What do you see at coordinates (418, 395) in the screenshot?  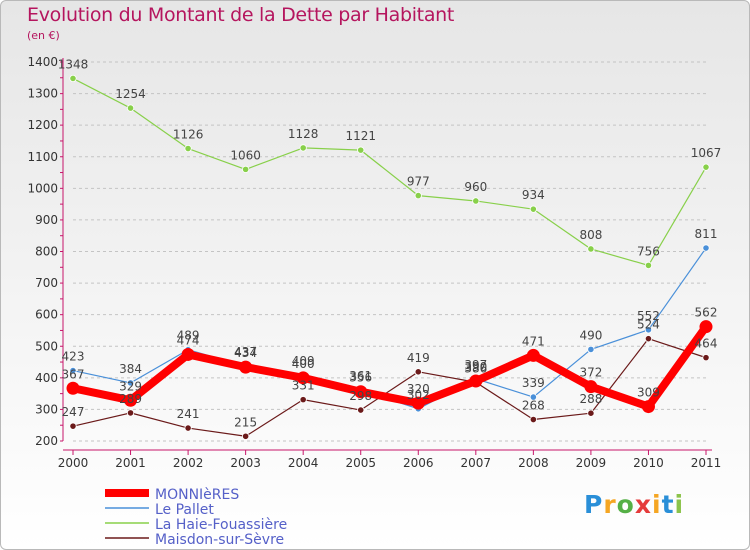 I see `data-label: 302` at bounding box center [418, 395].